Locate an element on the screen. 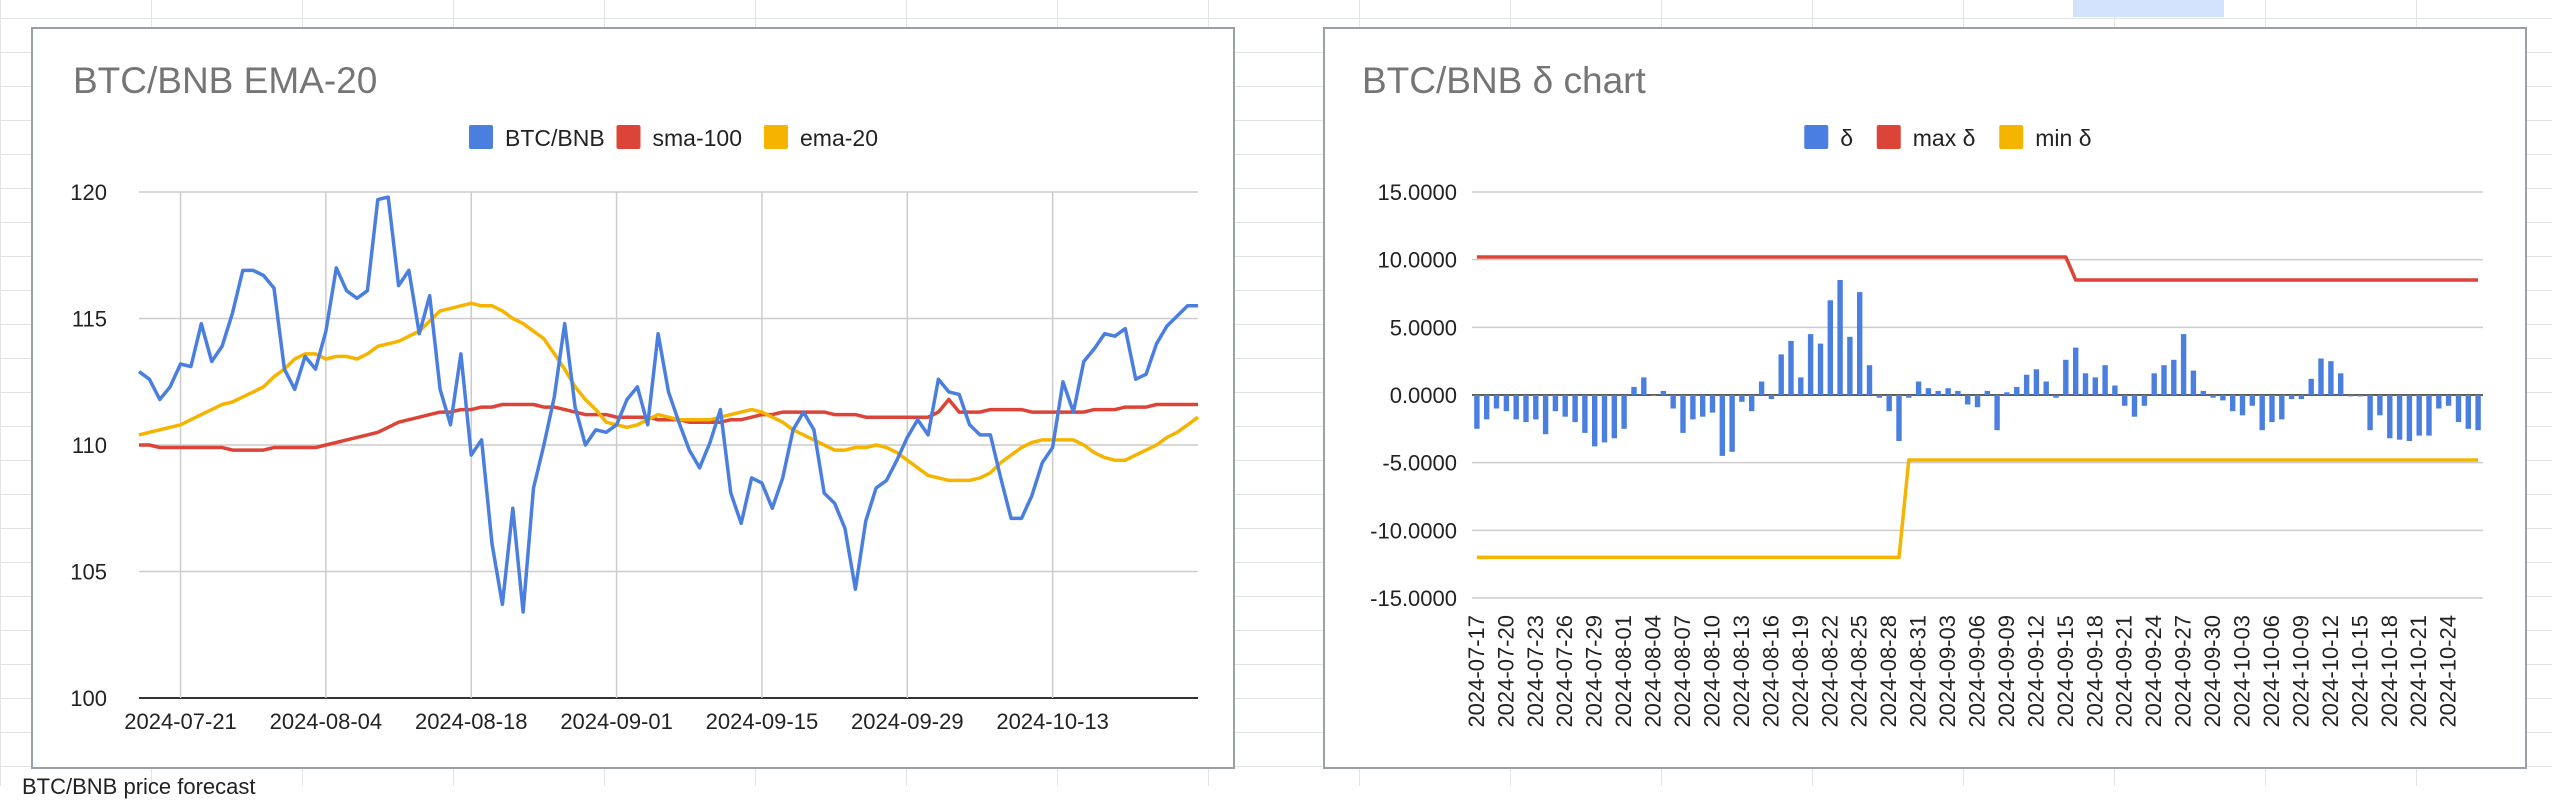 The width and height of the screenshot is (2552, 800). x-tick-label: 2024-09-24 is located at coordinates (2153, 671).